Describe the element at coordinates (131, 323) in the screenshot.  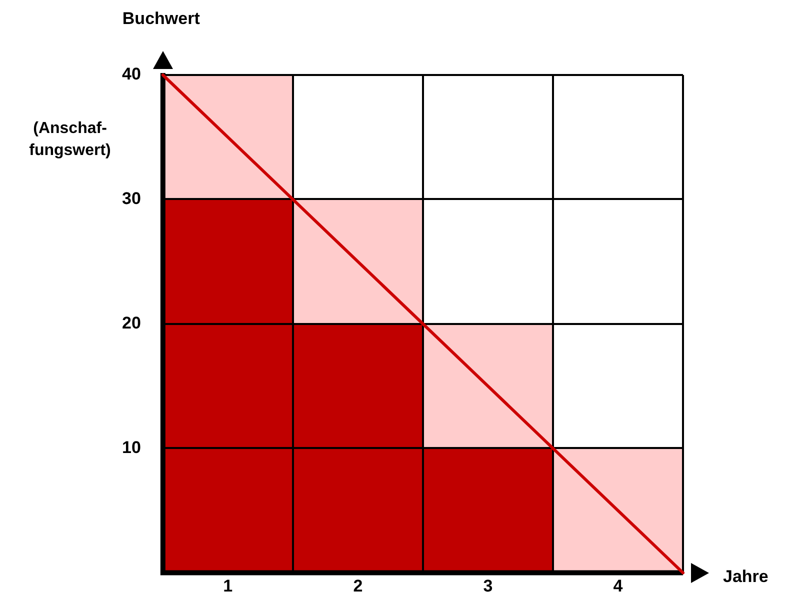
I see `y-tick-label: 20` at that location.